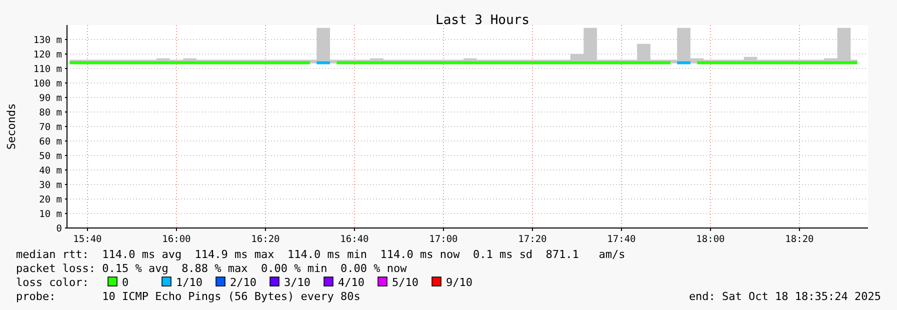 The height and width of the screenshot is (310, 897). I want to click on y-tick-label: 40 m, so click(50, 170).